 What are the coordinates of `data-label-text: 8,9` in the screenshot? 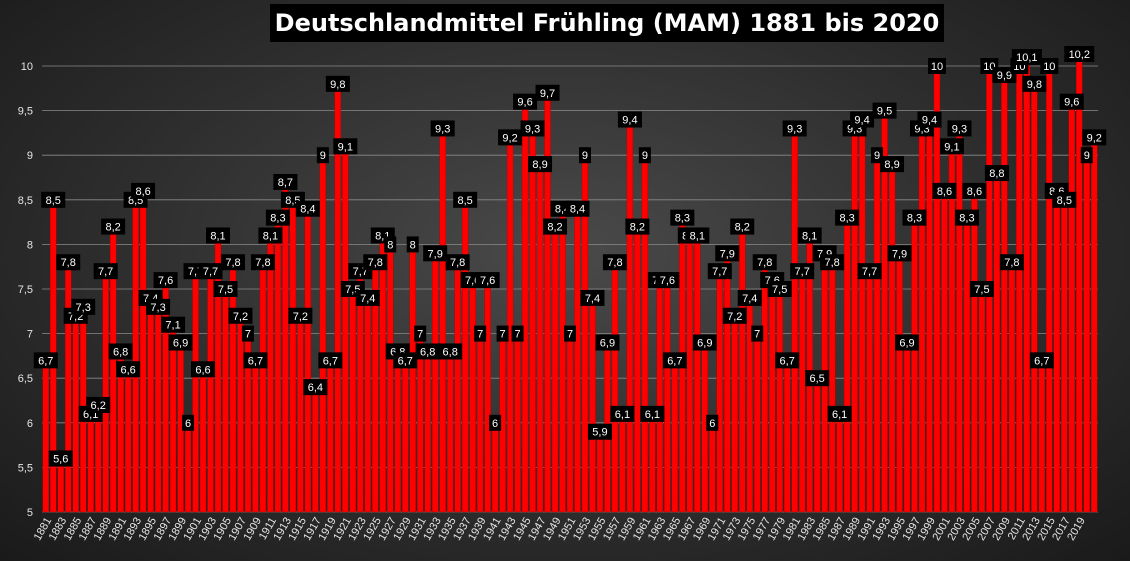 It's located at (539, 165).